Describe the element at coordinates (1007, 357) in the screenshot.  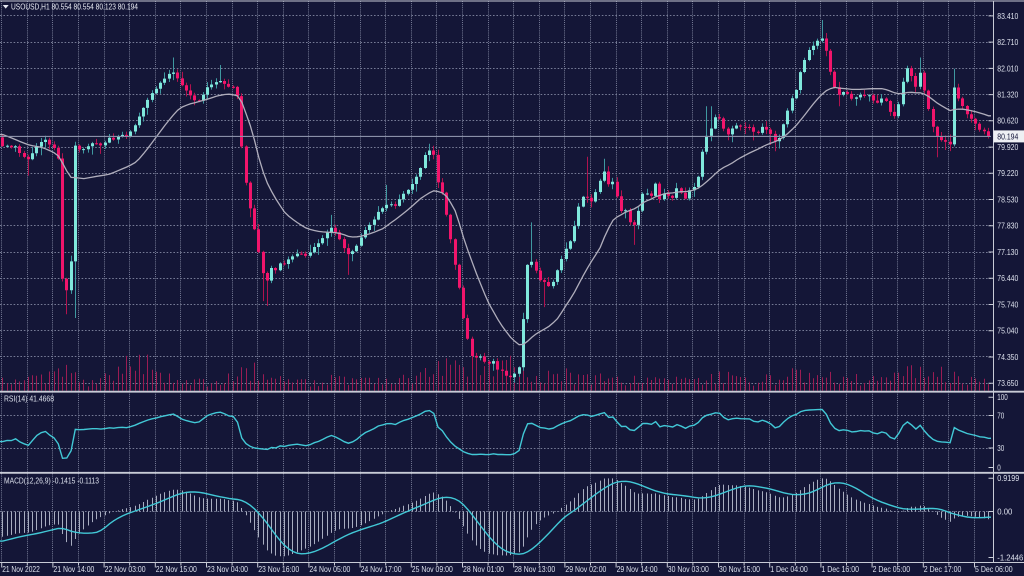
I see `svg-text: 74.350` at that location.